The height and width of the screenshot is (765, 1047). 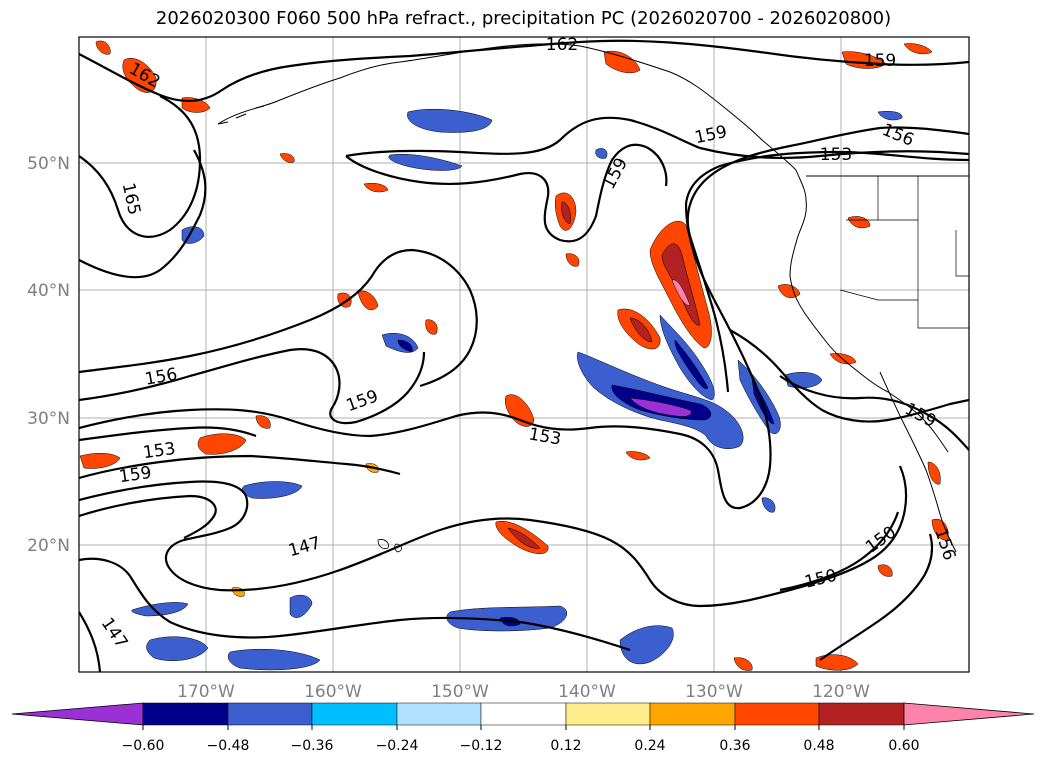 I want to click on lon-tick-label: 140°W, so click(x=587, y=692).